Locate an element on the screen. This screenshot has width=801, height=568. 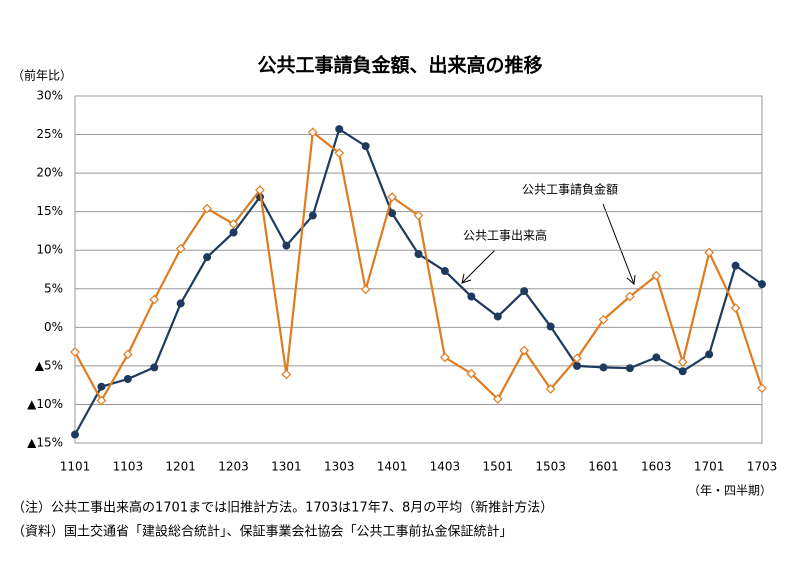
x-tick-label: 1301 is located at coordinates (286, 467).